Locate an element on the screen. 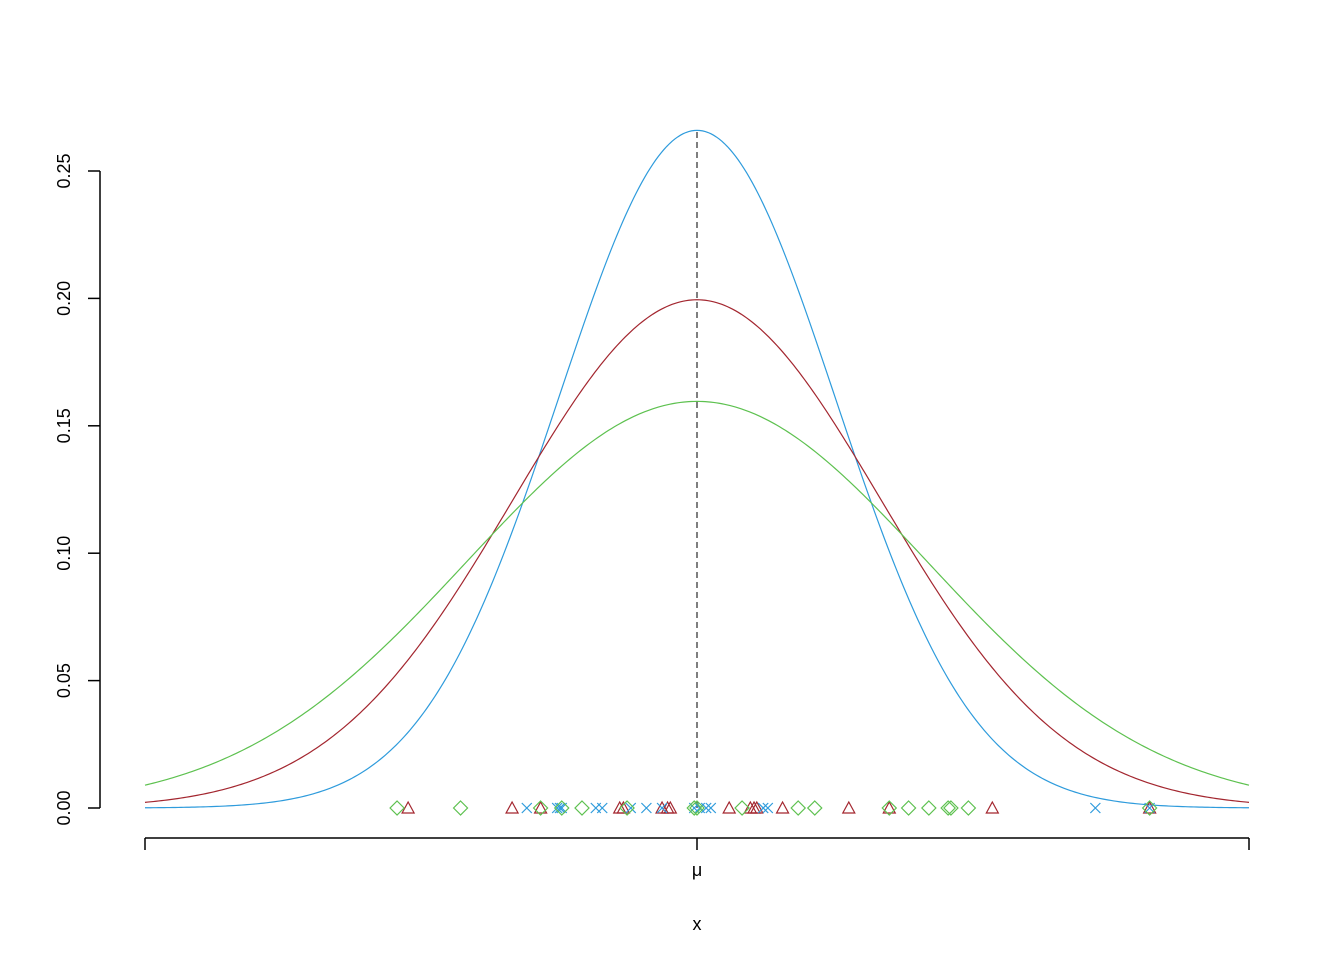 The height and width of the screenshot is (965, 1344). y-tick-label: 0.00 is located at coordinates (64, 807).